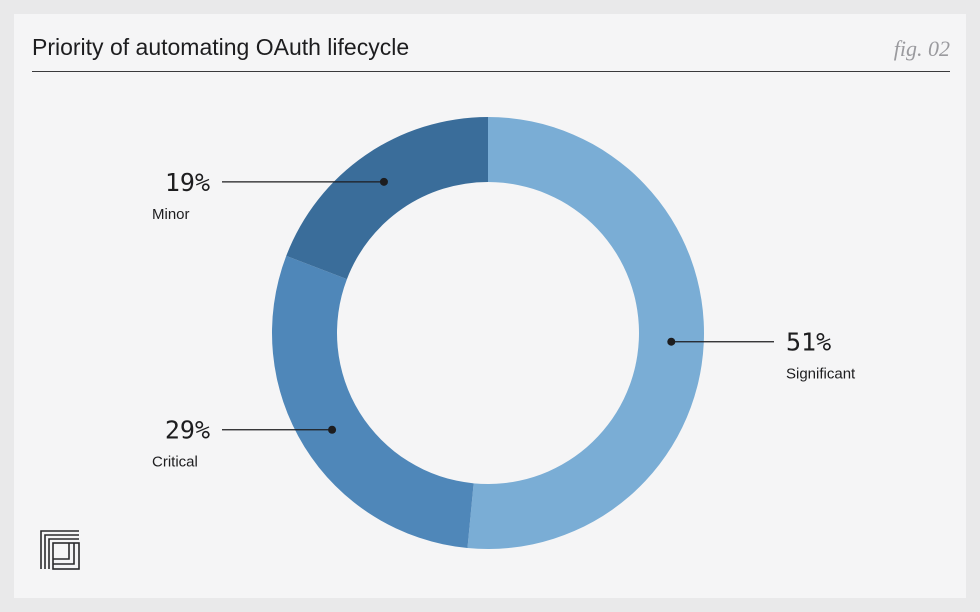 The height and width of the screenshot is (612, 980). What do you see at coordinates (387, 198) in the screenshot?
I see `donut-slice-minor` at bounding box center [387, 198].